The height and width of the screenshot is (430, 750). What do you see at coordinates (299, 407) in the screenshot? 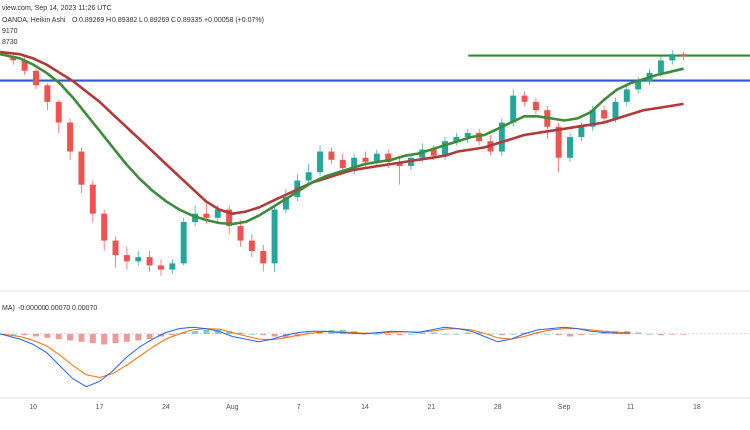
I see `x-tick-label: 7` at bounding box center [299, 407].